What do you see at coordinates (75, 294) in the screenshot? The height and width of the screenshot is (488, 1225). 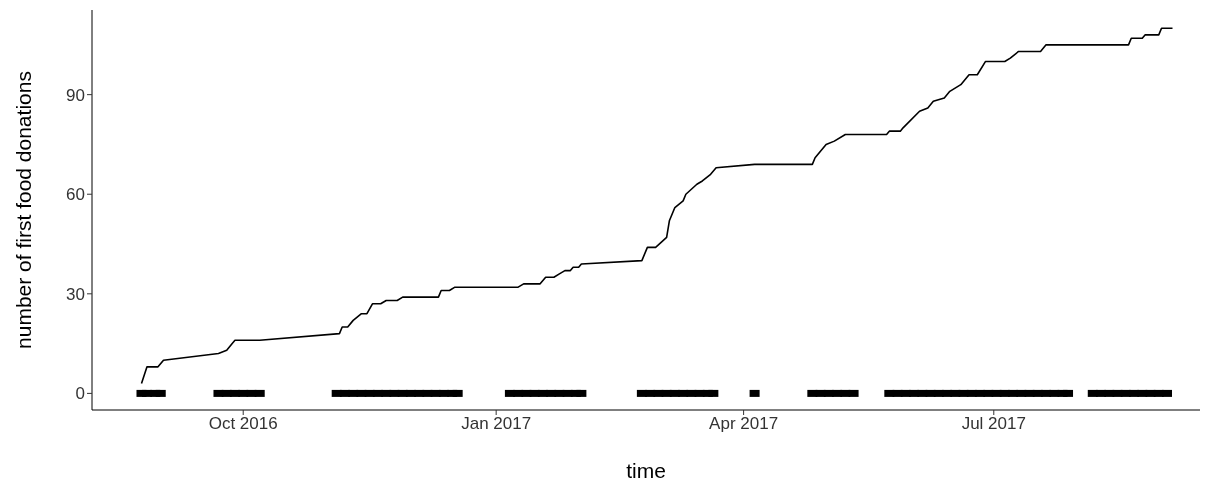 I see `y-tick-label: 30` at bounding box center [75, 294].